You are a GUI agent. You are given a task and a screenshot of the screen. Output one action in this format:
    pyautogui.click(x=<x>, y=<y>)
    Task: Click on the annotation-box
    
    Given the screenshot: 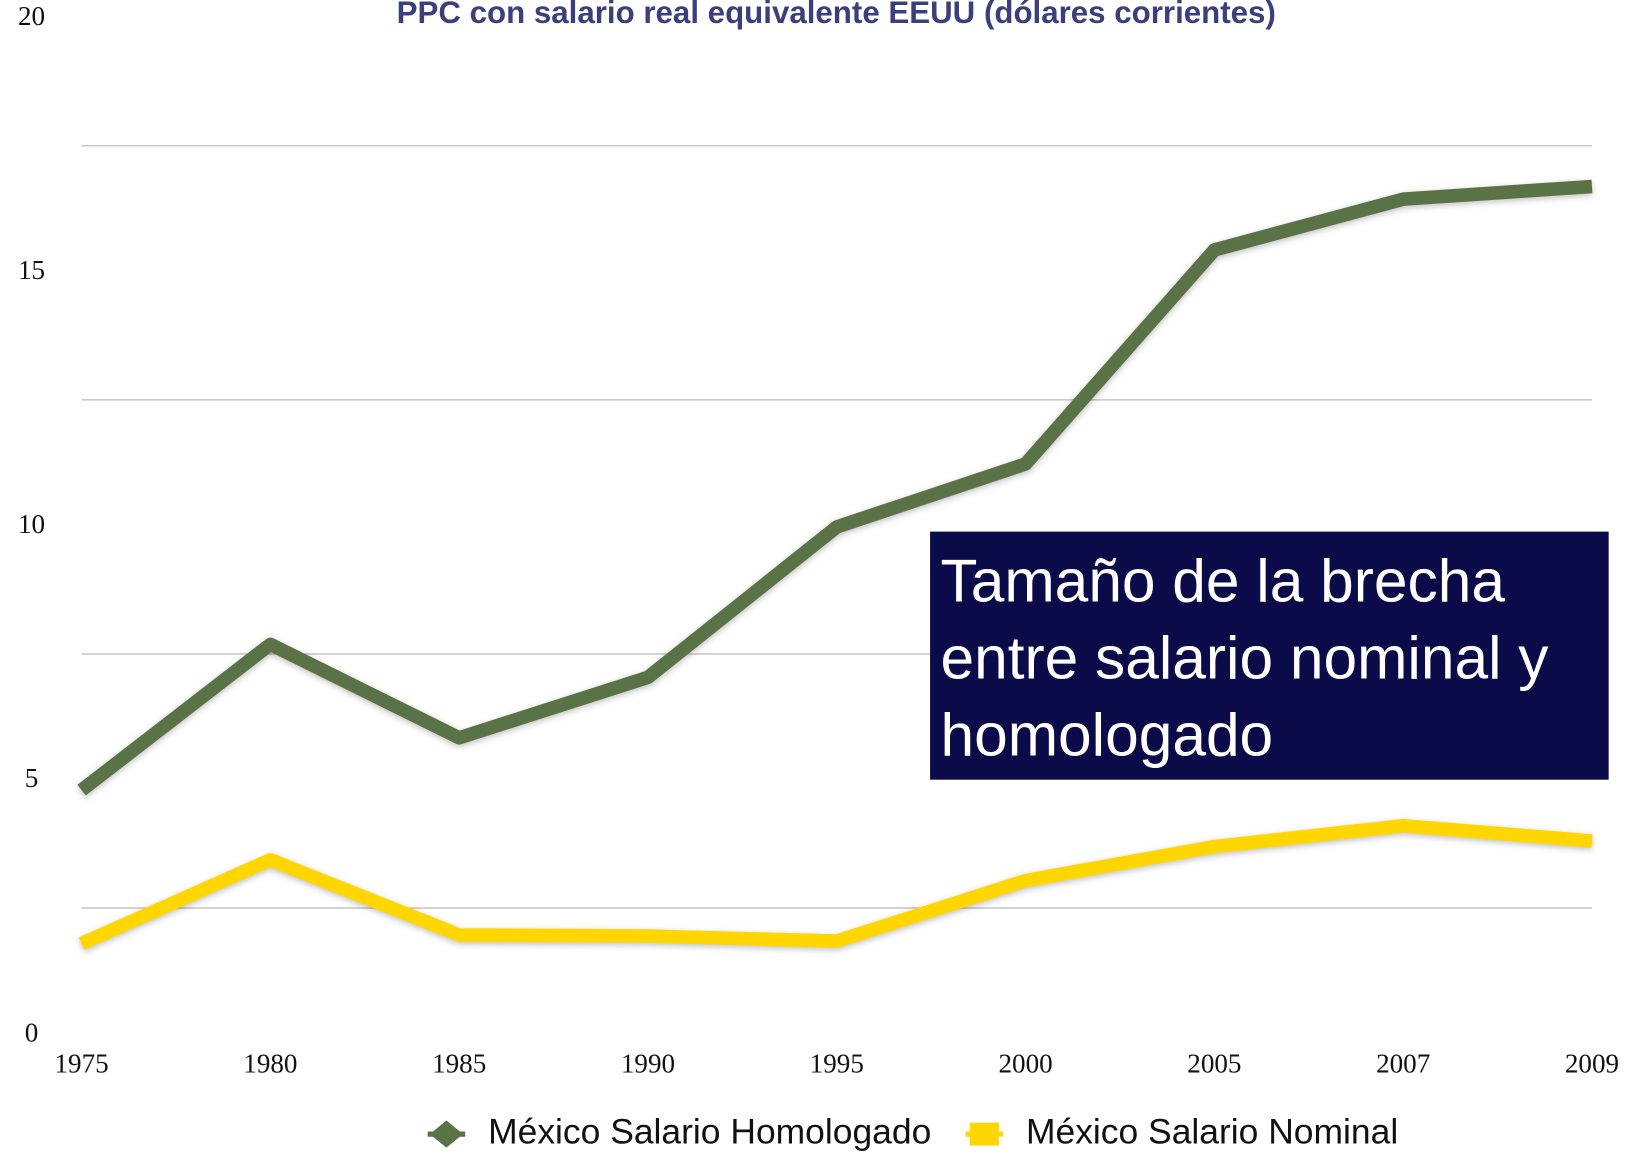 What is the action you would take?
    pyautogui.click(x=1269, y=655)
    